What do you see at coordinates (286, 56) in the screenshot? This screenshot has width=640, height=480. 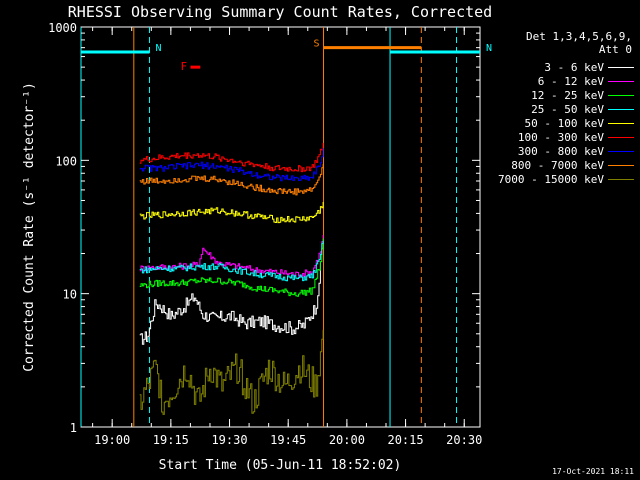 I see `state-flags: N N S F` at bounding box center [286, 56].